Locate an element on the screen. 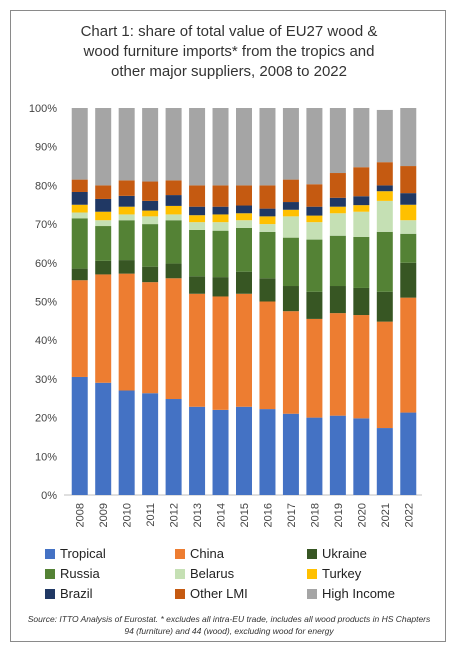  y-tick-label: 90% is located at coordinates (46, 148).